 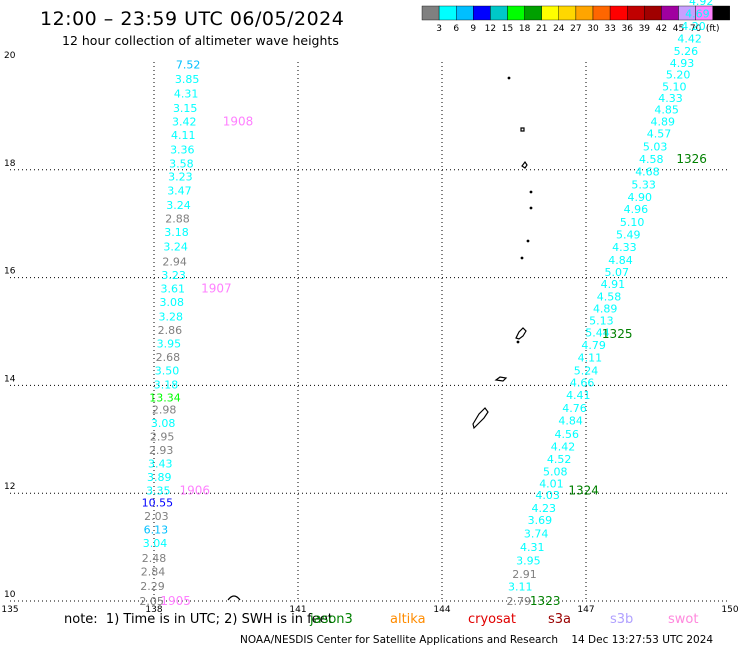 What do you see at coordinates (605, 308) in the screenshot?
I see `wave-height-point: 4.89` at bounding box center [605, 308].